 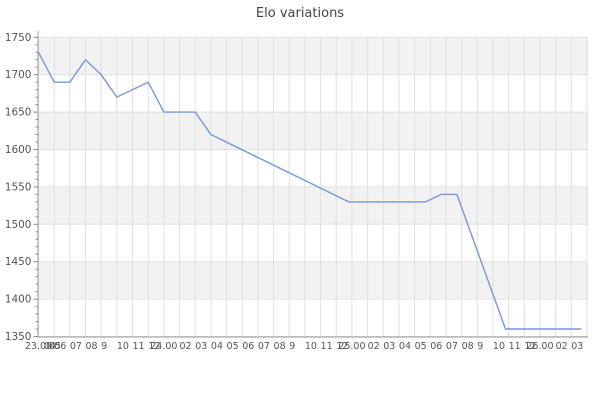 What do you see at coordinates (18, 300) in the screenshot?
I see `y-axis-label: 1400` at bounding box center [18, 300].